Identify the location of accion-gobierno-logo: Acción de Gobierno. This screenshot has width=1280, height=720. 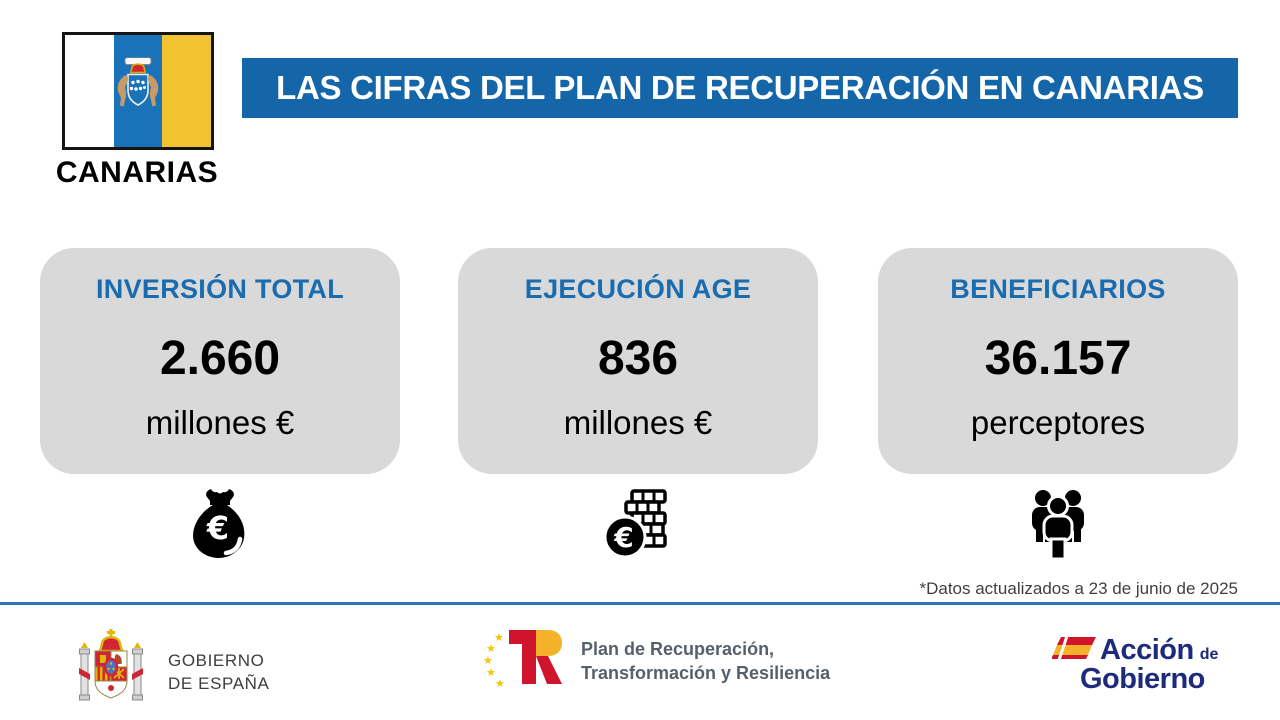
(1146, 665).